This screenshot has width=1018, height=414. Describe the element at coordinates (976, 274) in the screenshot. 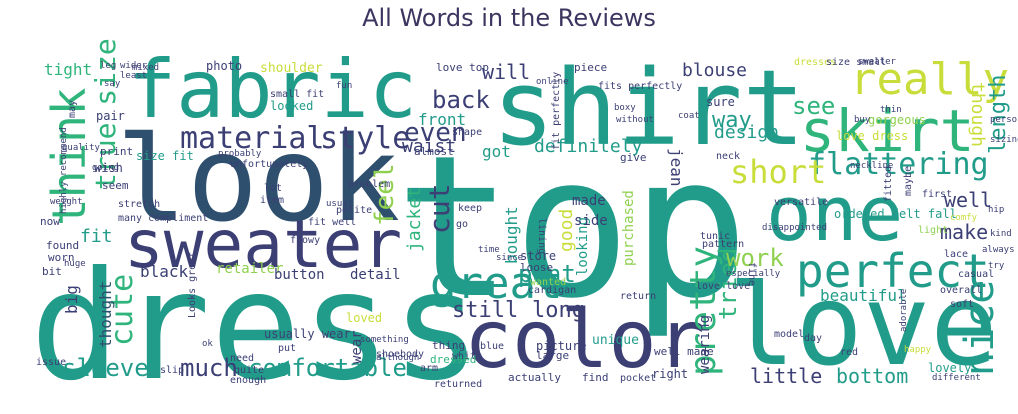

I see `word: casual` at that location.